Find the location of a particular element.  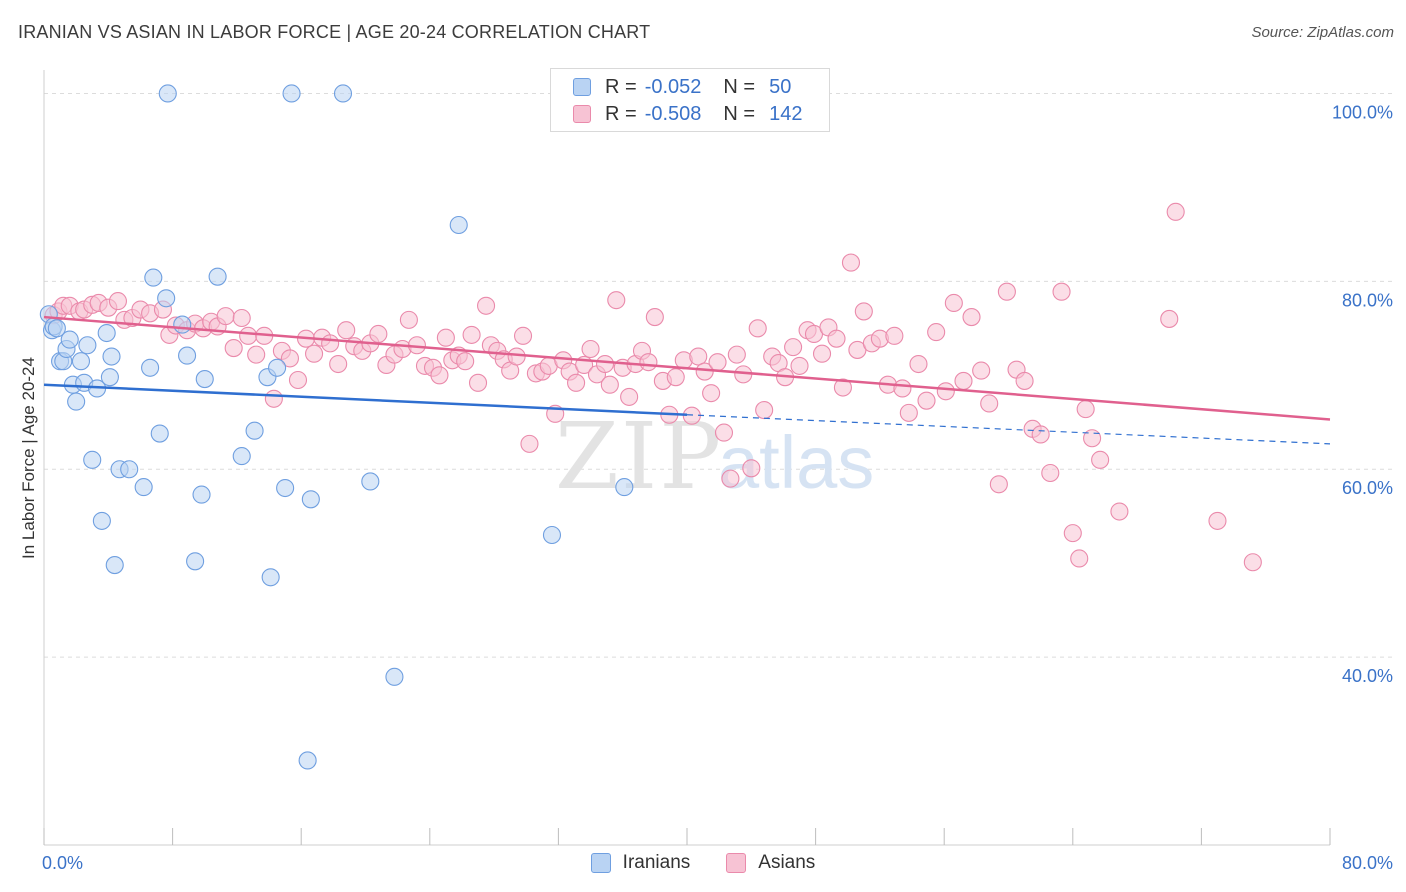

asians-trend-line is located at coordinates (687, 368).